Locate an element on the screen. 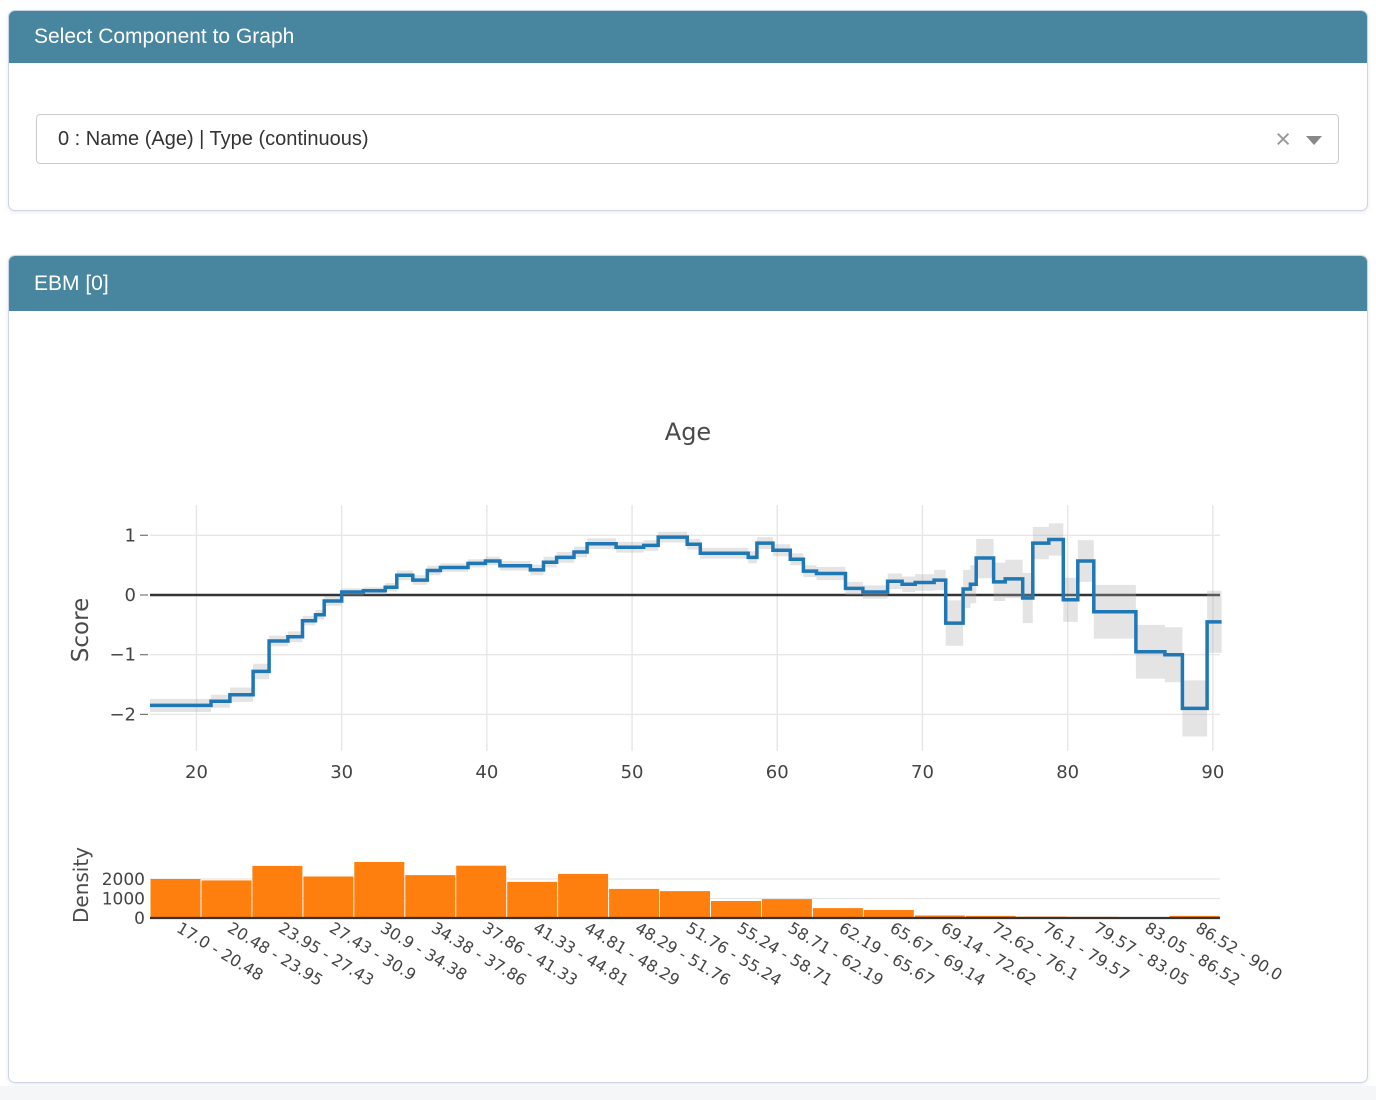 Image resolution: width=1376 pixels, height=1100 pixels. x-tick-label: 90 is located at coordinates (1212, 772).